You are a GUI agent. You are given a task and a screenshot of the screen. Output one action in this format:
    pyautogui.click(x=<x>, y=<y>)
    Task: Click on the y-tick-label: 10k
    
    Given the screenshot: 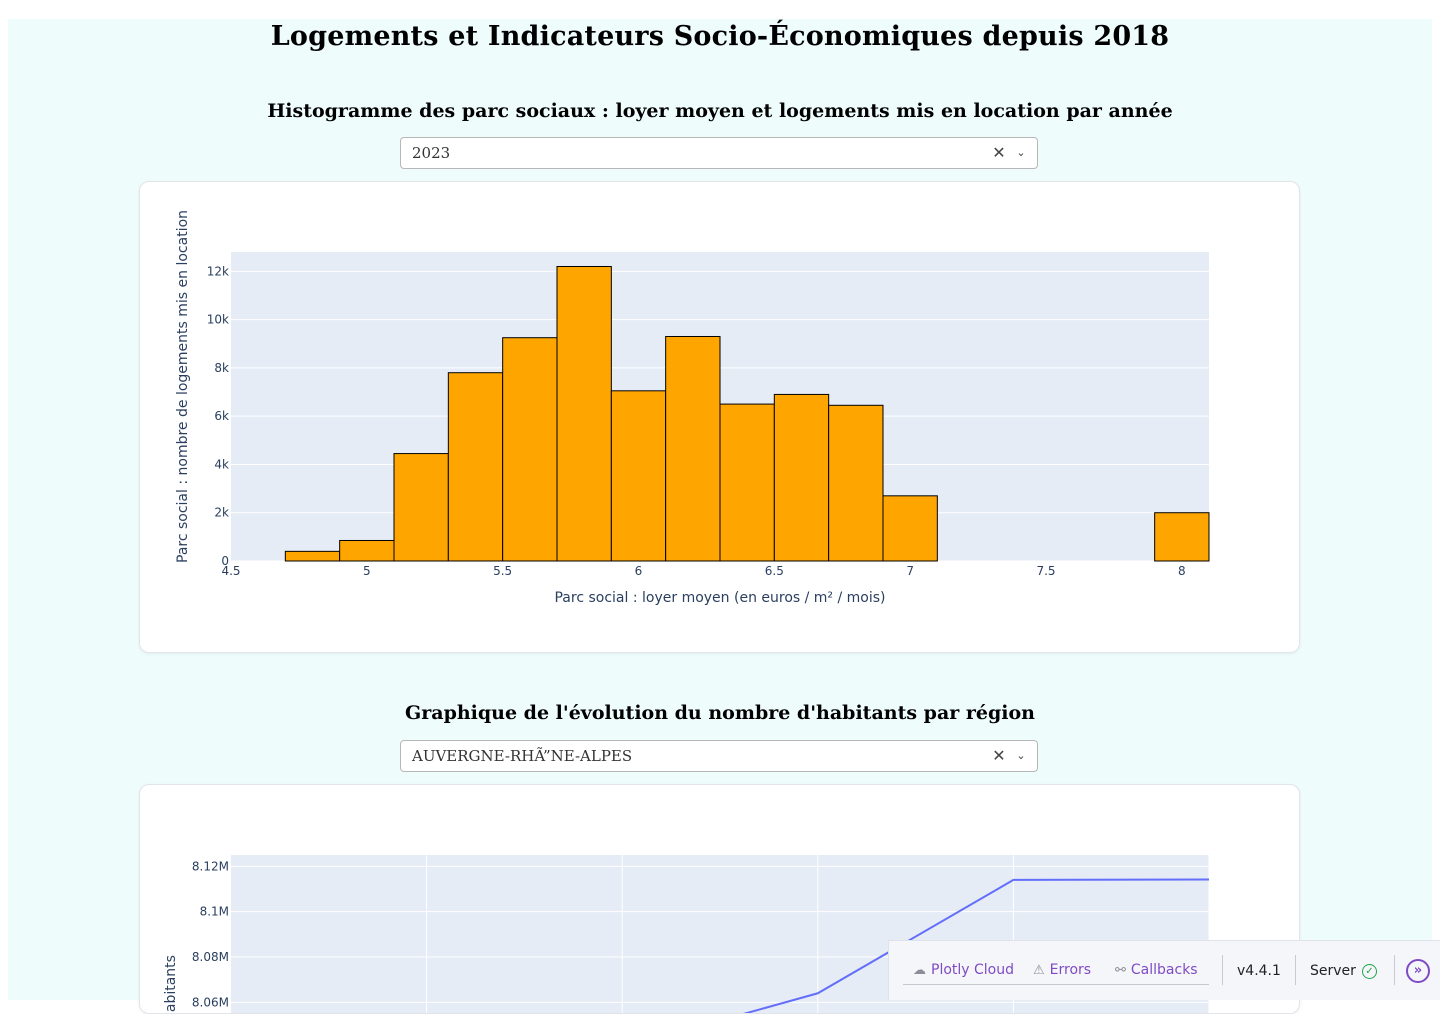 What is the action you would take?
    pyautogui.click(x=218, y=320)
    